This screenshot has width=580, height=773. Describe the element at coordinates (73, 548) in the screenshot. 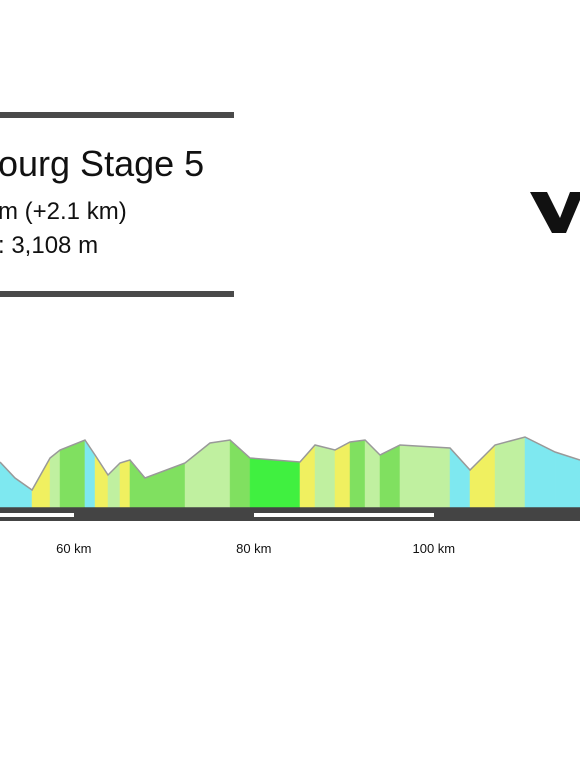

I see `x-tick-label: 60 km` at that location.